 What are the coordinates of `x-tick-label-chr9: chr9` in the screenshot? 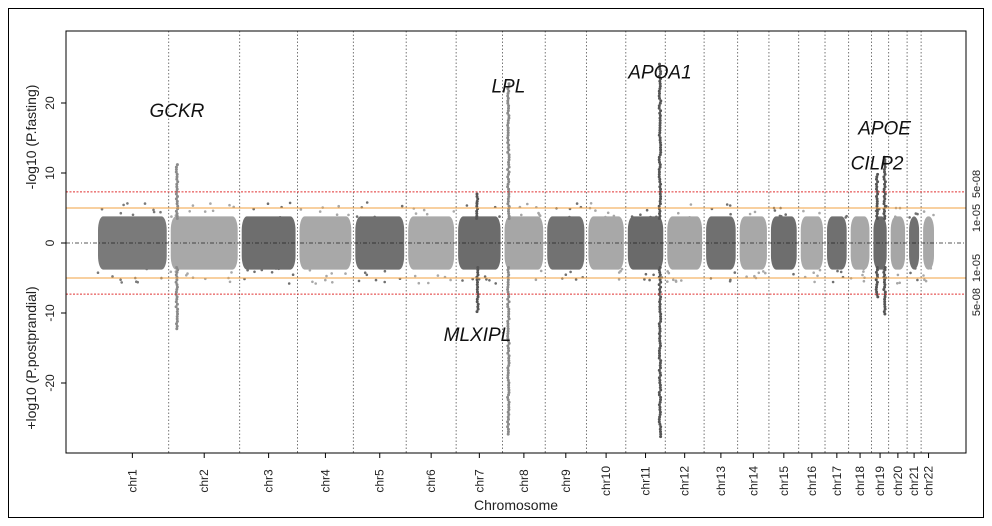 It's located at (566, 481).